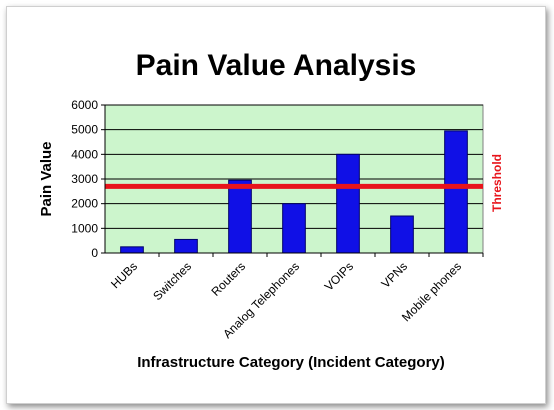  Describe the element at coordinates (84, 130) in the screenshot. I see `y-tick-label: 5000` at that location.